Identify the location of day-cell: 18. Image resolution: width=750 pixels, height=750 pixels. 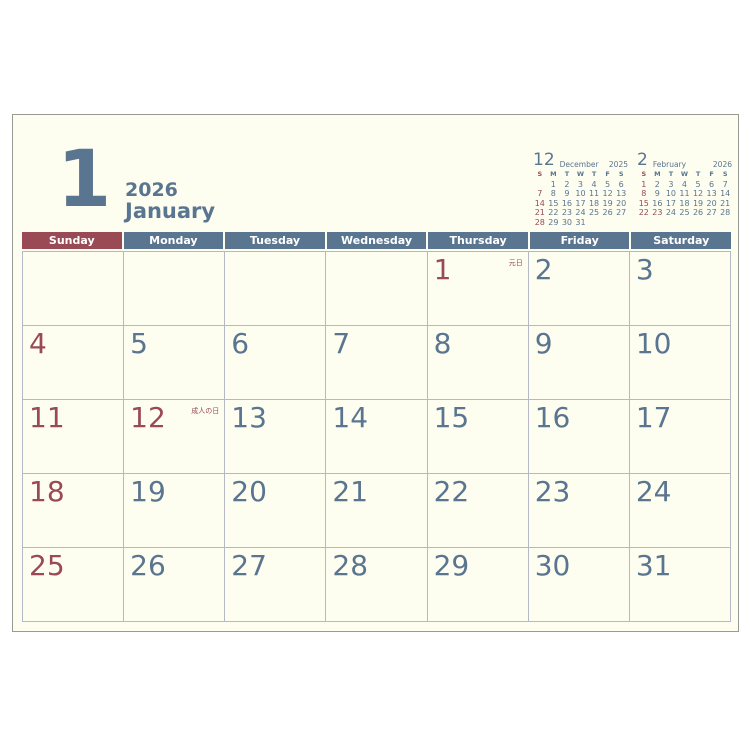
(74, 511).